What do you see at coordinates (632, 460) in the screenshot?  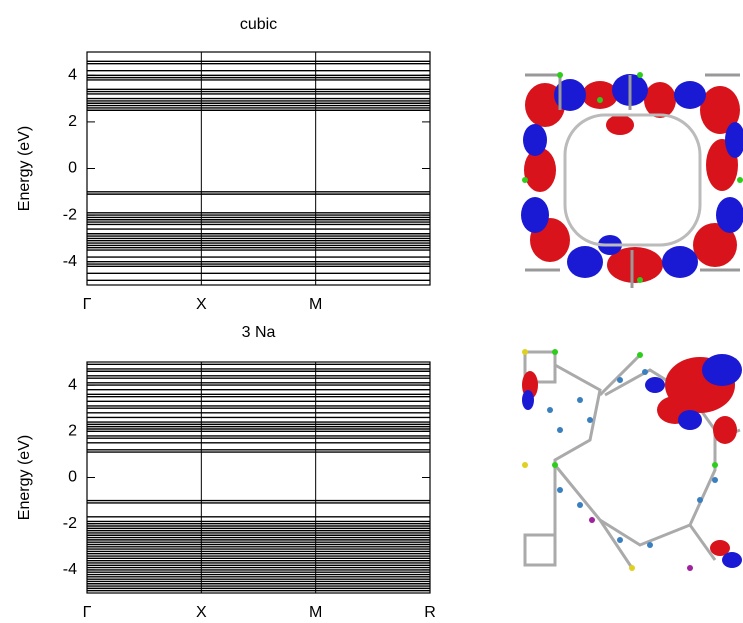 I see `orbital-image-3na` at bounding box center [632, 460].